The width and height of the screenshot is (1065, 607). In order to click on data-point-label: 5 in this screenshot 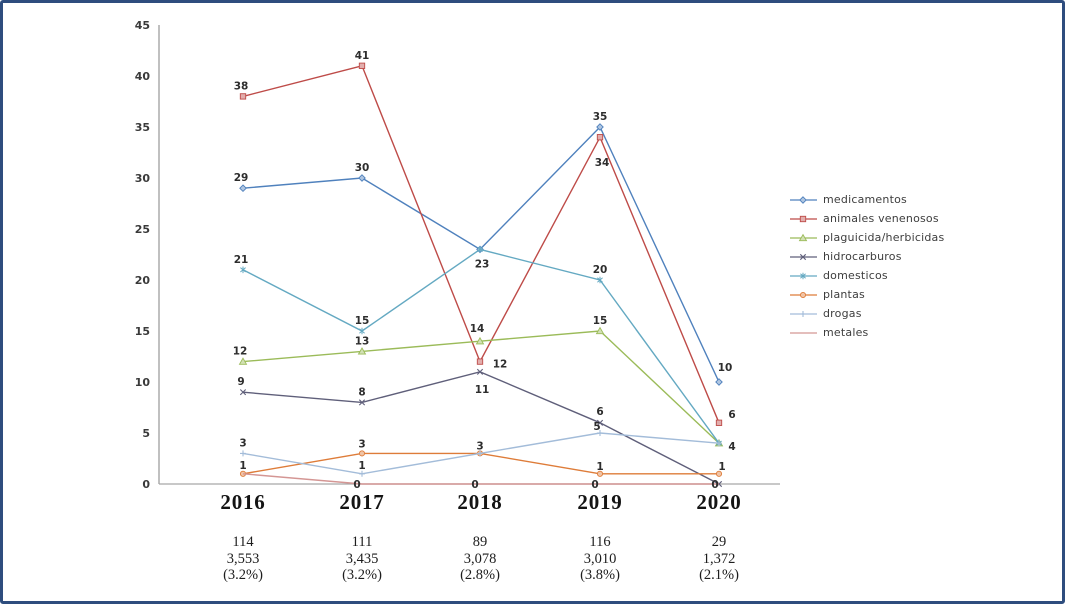, I will do `click(596, 427)`.